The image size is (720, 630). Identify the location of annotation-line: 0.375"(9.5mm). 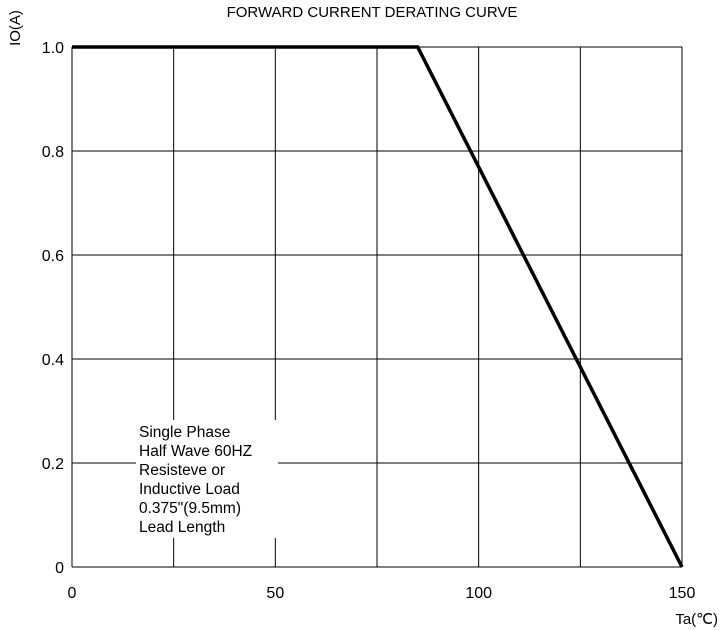
(190, 508).